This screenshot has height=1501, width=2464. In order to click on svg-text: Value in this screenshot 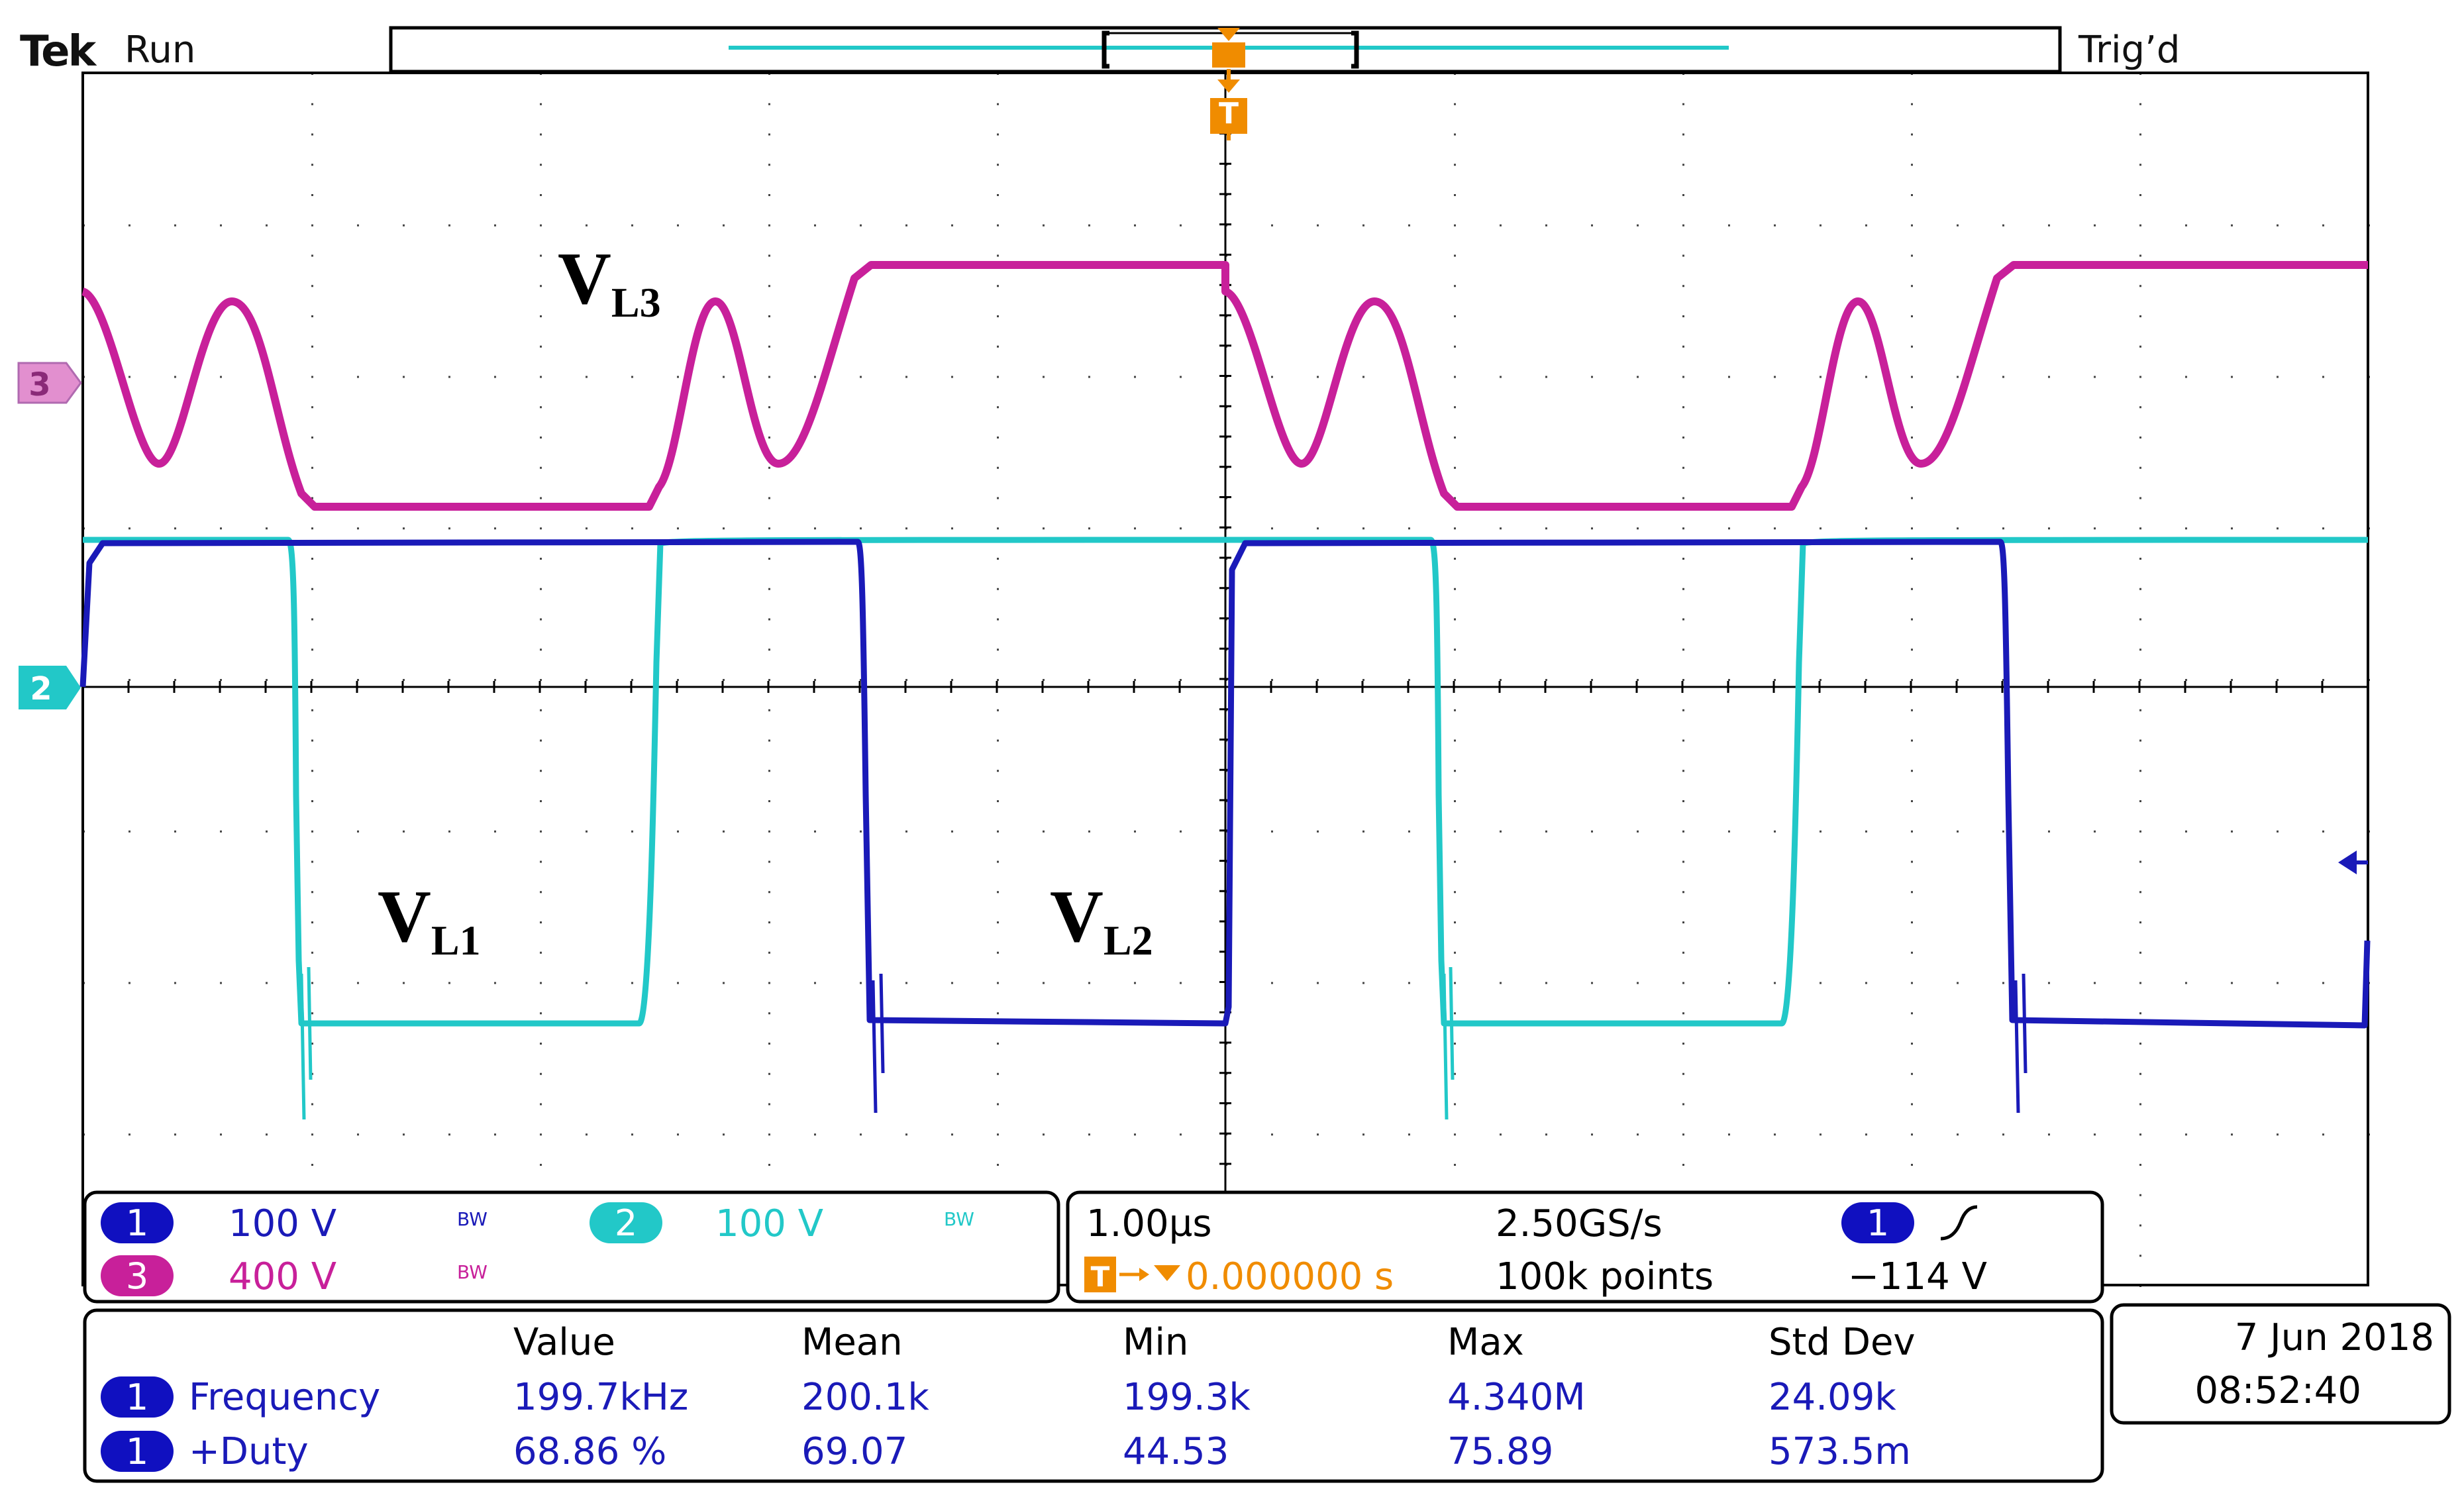, I will do `click(564, 1342)`.